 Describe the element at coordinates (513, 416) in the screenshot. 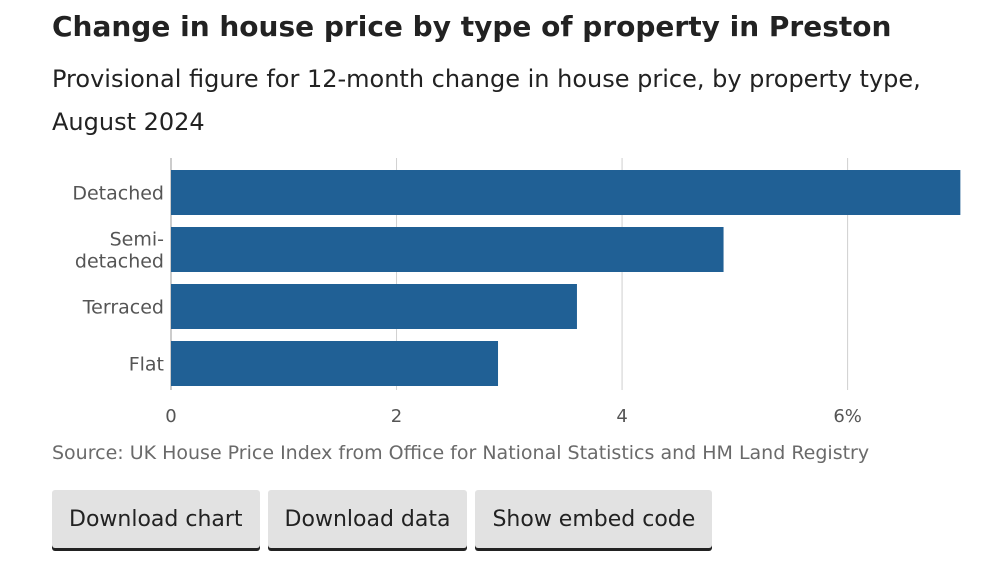

I see `x-axis-ticks: 0 2 4 6%` at that location.